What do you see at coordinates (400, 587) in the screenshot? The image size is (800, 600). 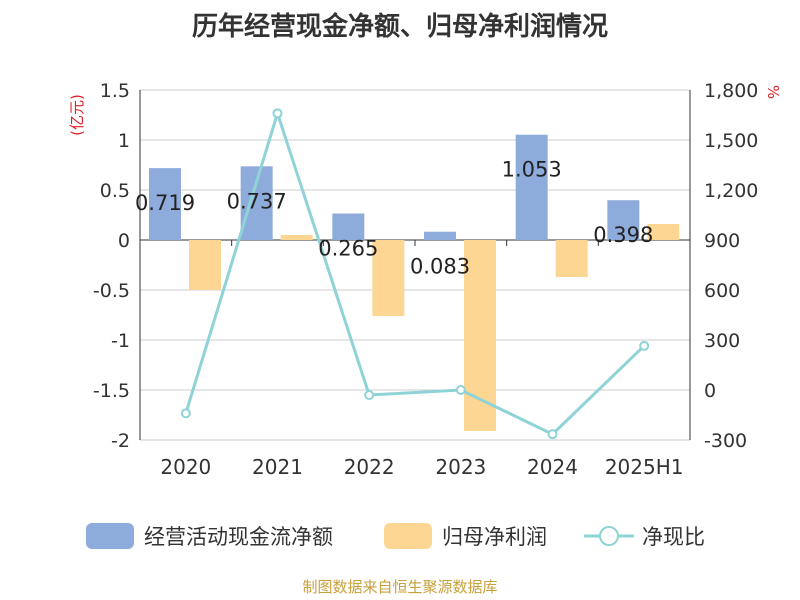 I see `data-source-note: 制图数据来自恒生聚源数据库` at bounding box center [400, 587].